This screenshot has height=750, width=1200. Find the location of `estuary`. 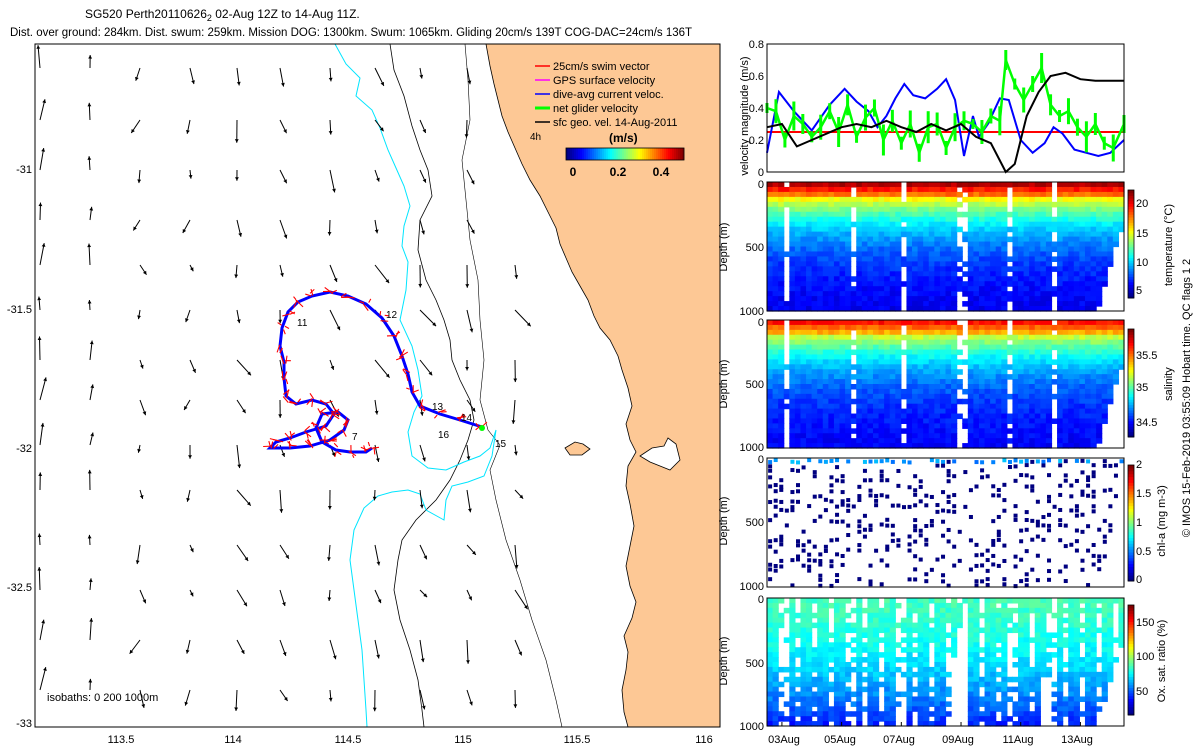

estuary is located at coordinates (660, 454).